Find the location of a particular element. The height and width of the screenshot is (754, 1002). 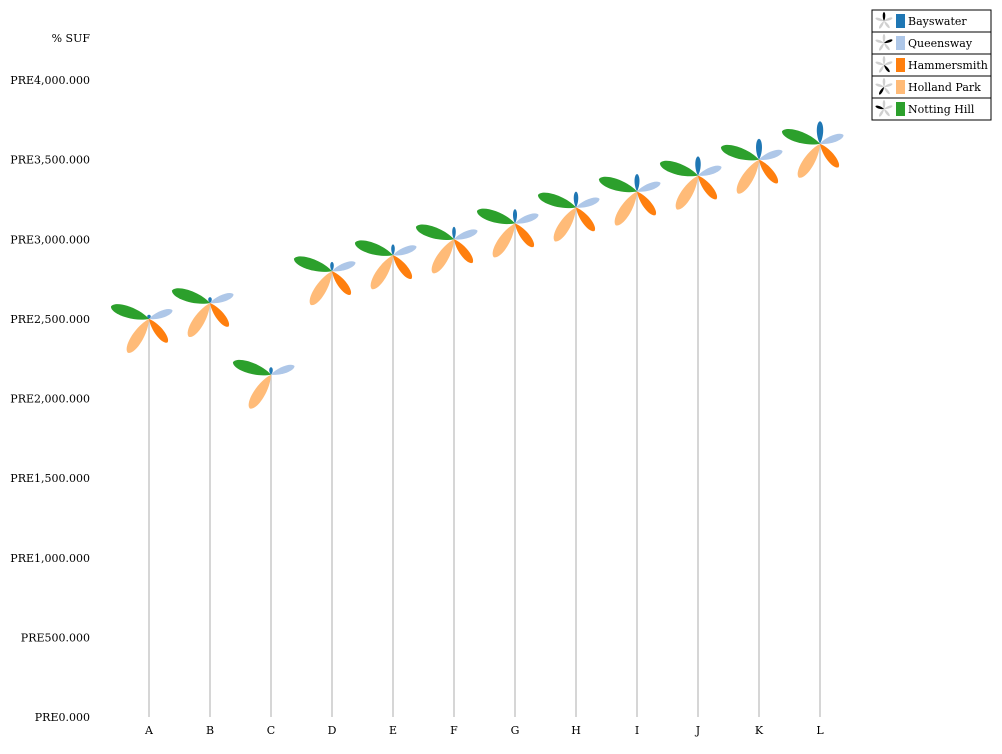

unit-label: % SUF is located at coordinates (71, 38).